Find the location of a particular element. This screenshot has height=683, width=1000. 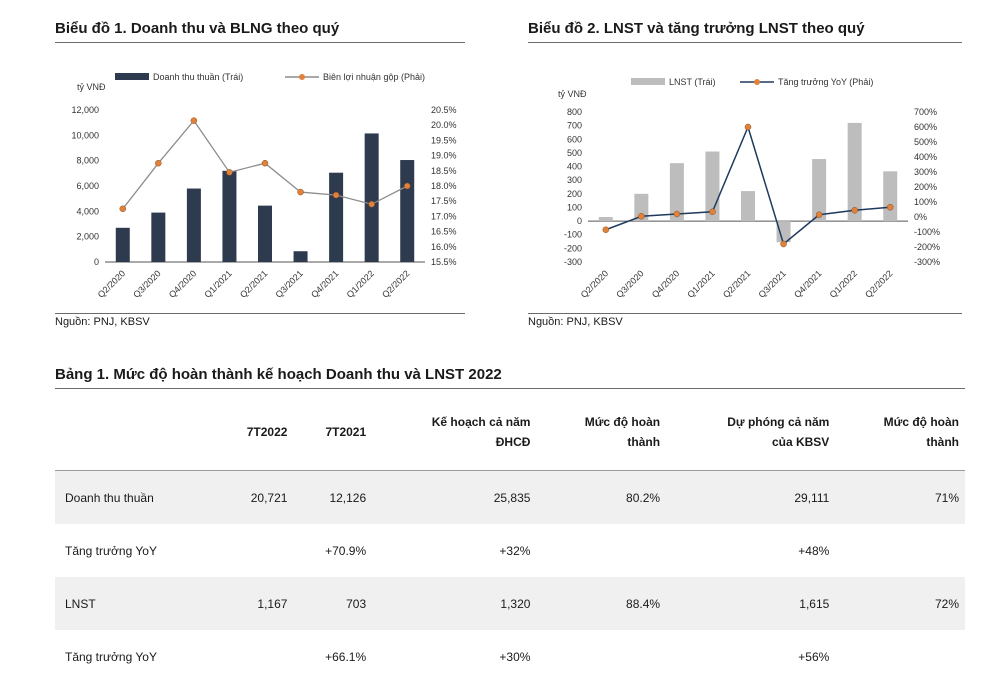

table-cell: 80.2% is located at coordinates (643, 497).